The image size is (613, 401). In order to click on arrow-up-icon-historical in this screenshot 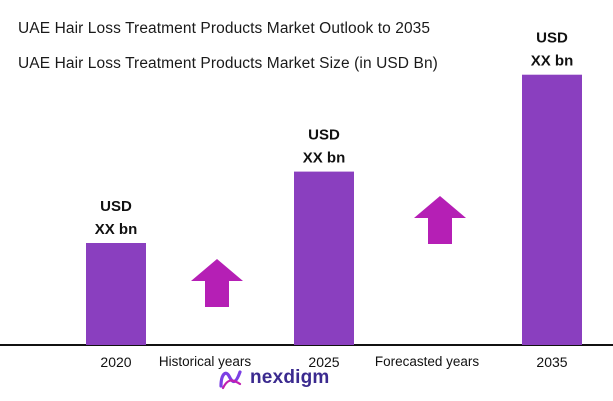, I will do `click(217, 283)`.